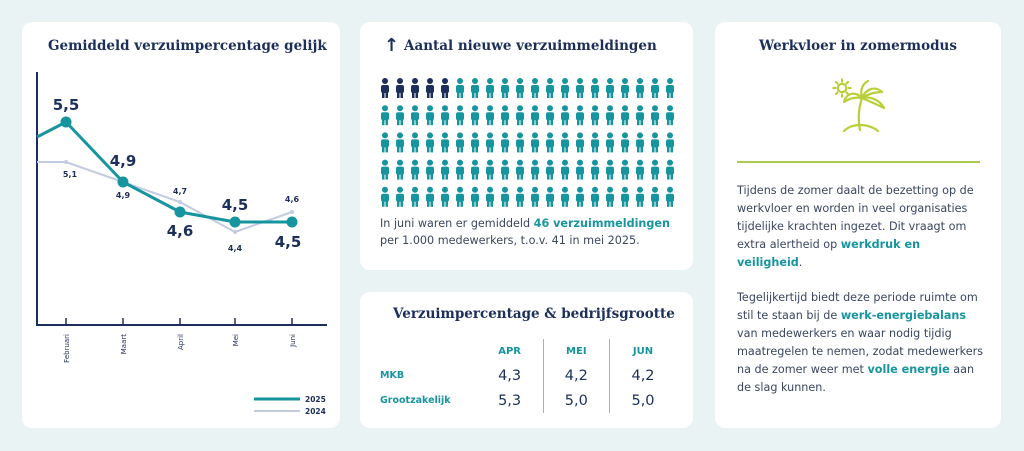  Describe the element at coordinates (315, 399) in the screenshot. I see `legend-2025-label: 2025` at that location.